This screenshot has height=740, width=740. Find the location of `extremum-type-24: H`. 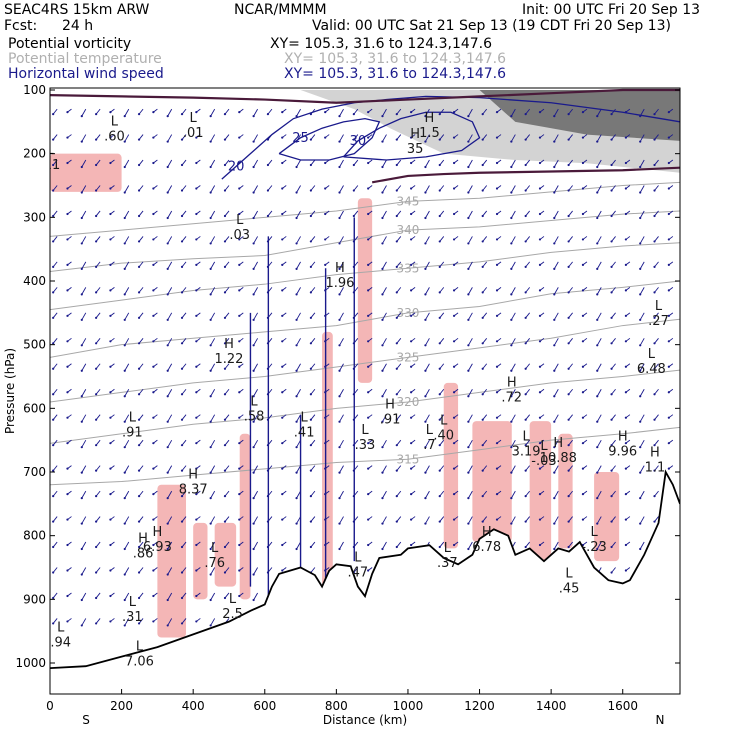

extremum-type-24: H is located at coordinates (143, 538).